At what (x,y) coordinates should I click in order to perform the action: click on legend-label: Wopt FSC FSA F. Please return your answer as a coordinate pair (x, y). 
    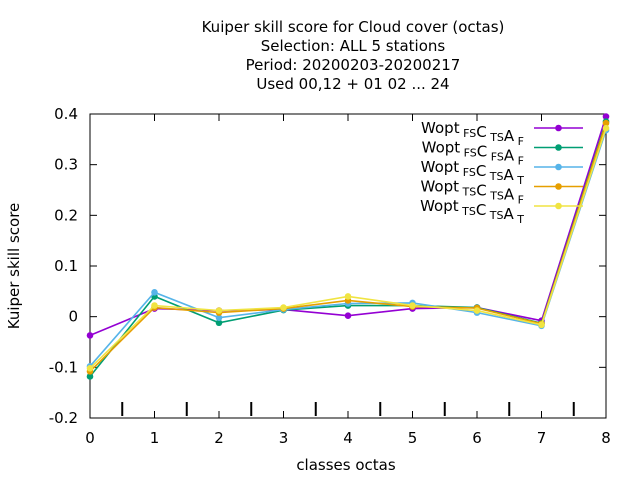
    Looking at the image, I should click on (473, 153).